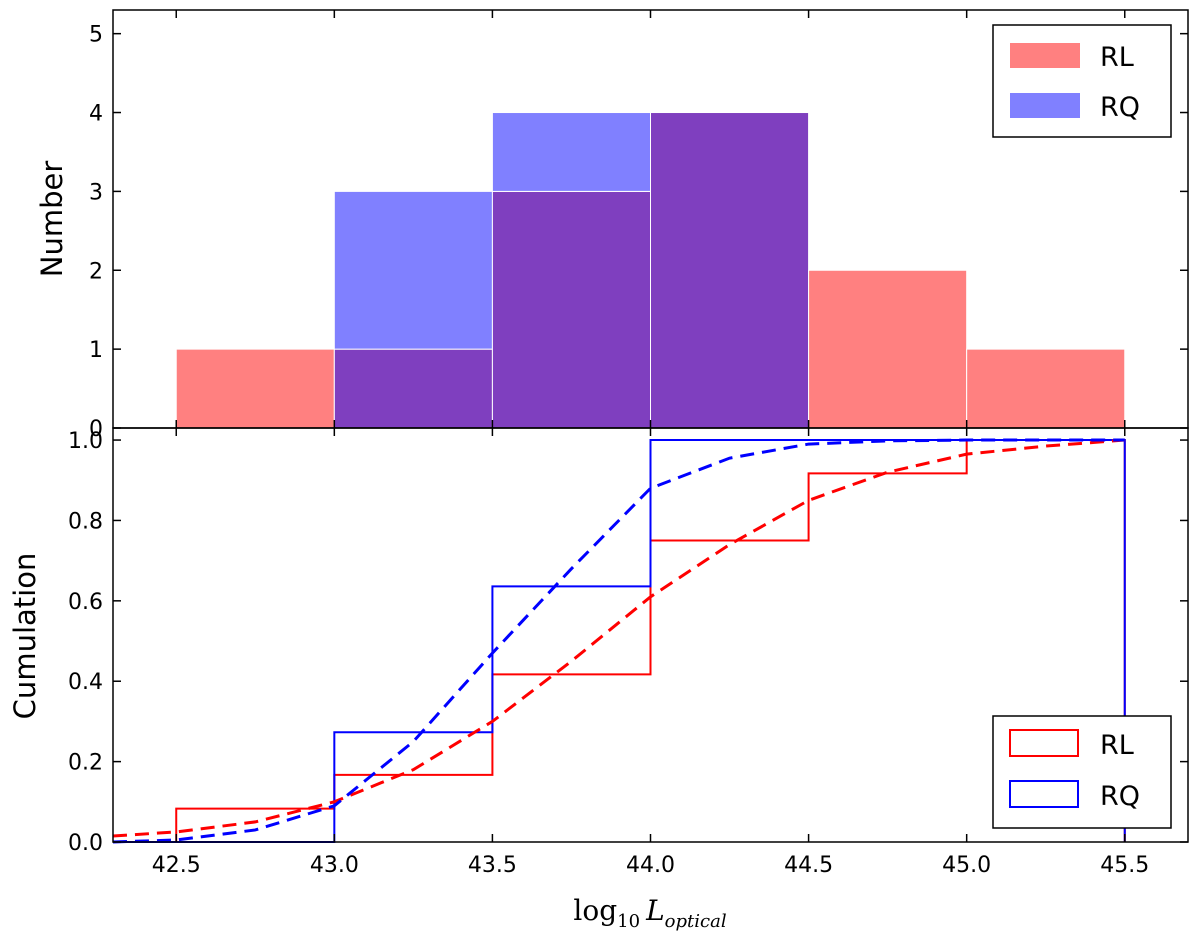 Image resolution: width=1200 pixels, height=939 pixels. I want to click on legend-label-rq: RQ, so click(1120, 107).